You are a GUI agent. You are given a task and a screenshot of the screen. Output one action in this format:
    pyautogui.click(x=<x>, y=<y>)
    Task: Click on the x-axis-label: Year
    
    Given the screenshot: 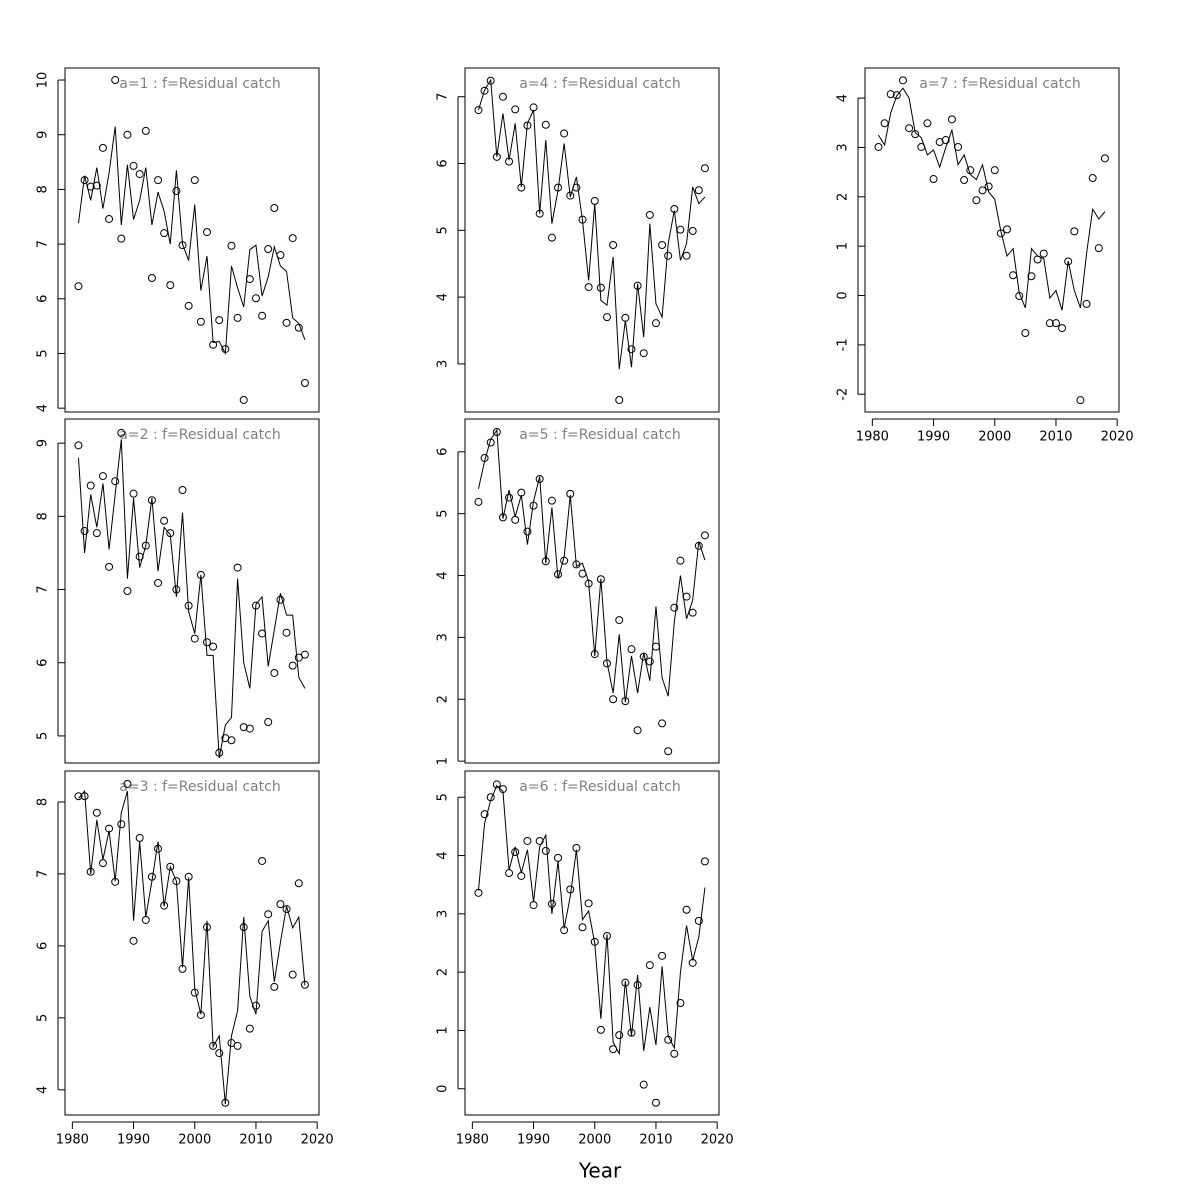 What is the action you would take?
    pyautogui.click(x=600, y=1171)
    